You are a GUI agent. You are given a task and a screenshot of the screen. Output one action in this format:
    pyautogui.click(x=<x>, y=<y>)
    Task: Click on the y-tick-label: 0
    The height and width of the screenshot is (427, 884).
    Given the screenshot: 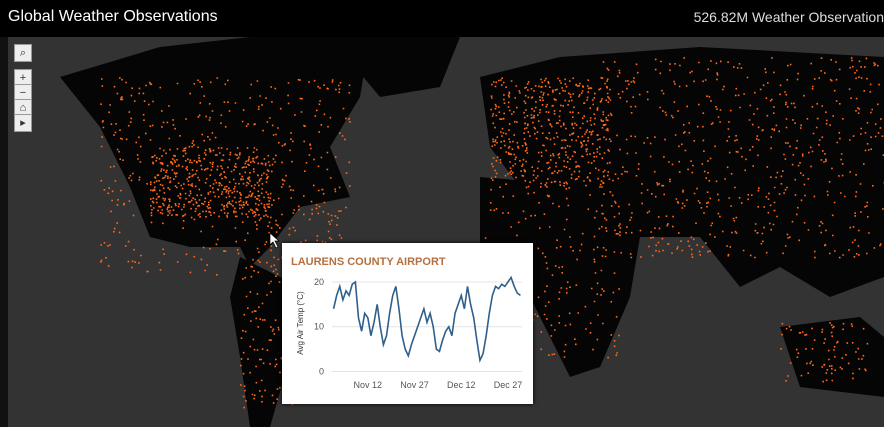 What is the action you would take?
    pyautogui.click(x=321, y=372)
    